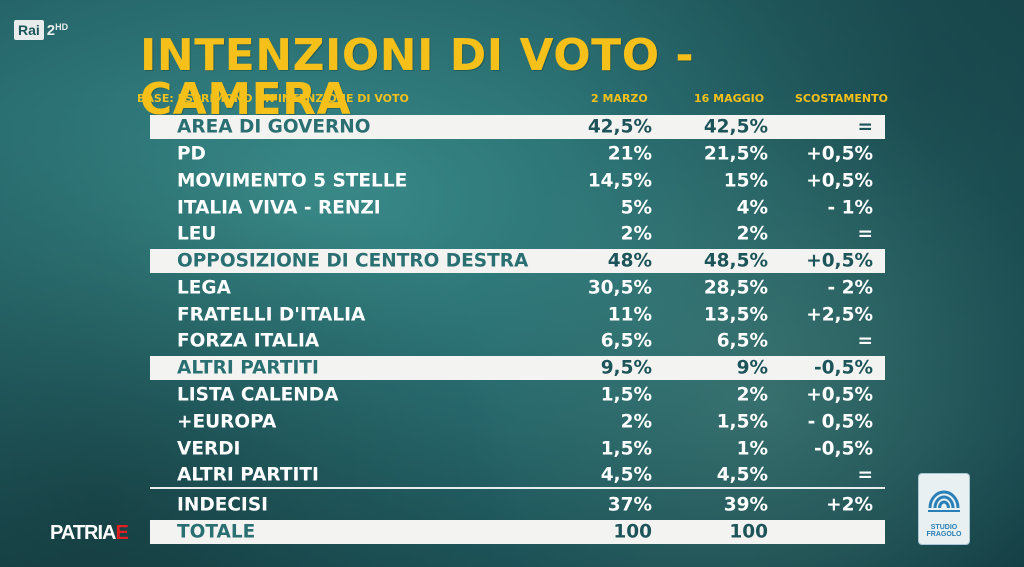 Image resolution: width=1024 pixels, height=567 pixels. Describe the element at coordinates (752, 208) in the screenshot. I see `row-value-16-maggio: 4%` at that location.